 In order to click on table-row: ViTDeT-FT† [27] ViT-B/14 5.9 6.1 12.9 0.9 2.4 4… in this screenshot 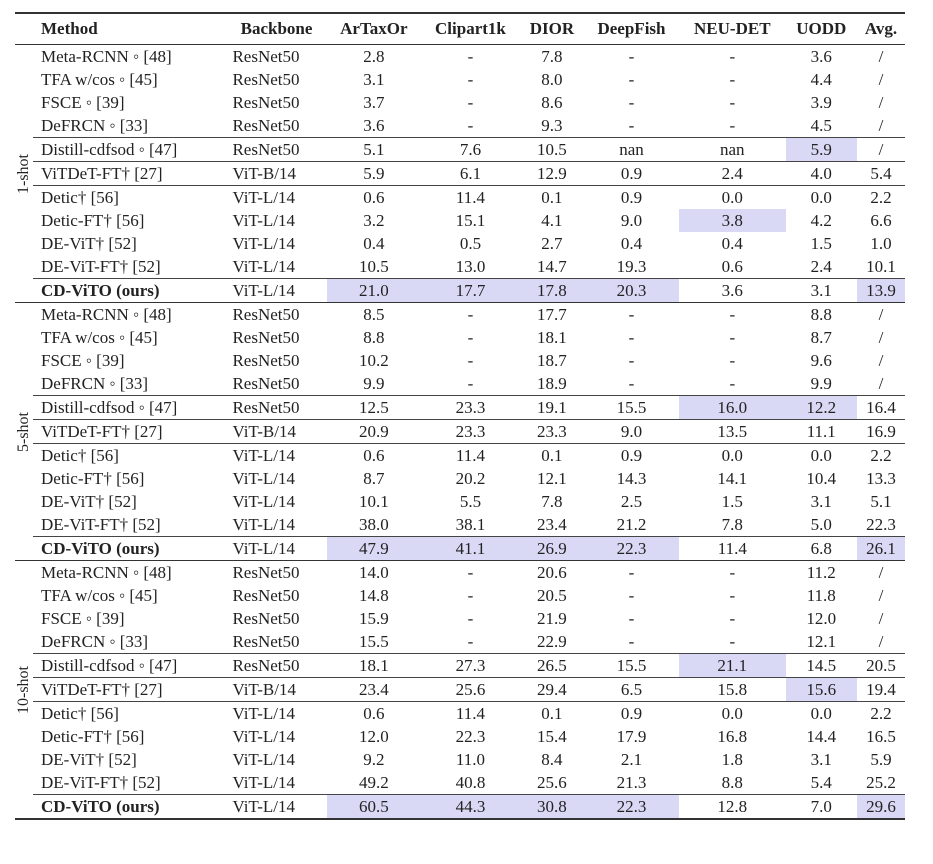, I will do `click(460, 173)`.